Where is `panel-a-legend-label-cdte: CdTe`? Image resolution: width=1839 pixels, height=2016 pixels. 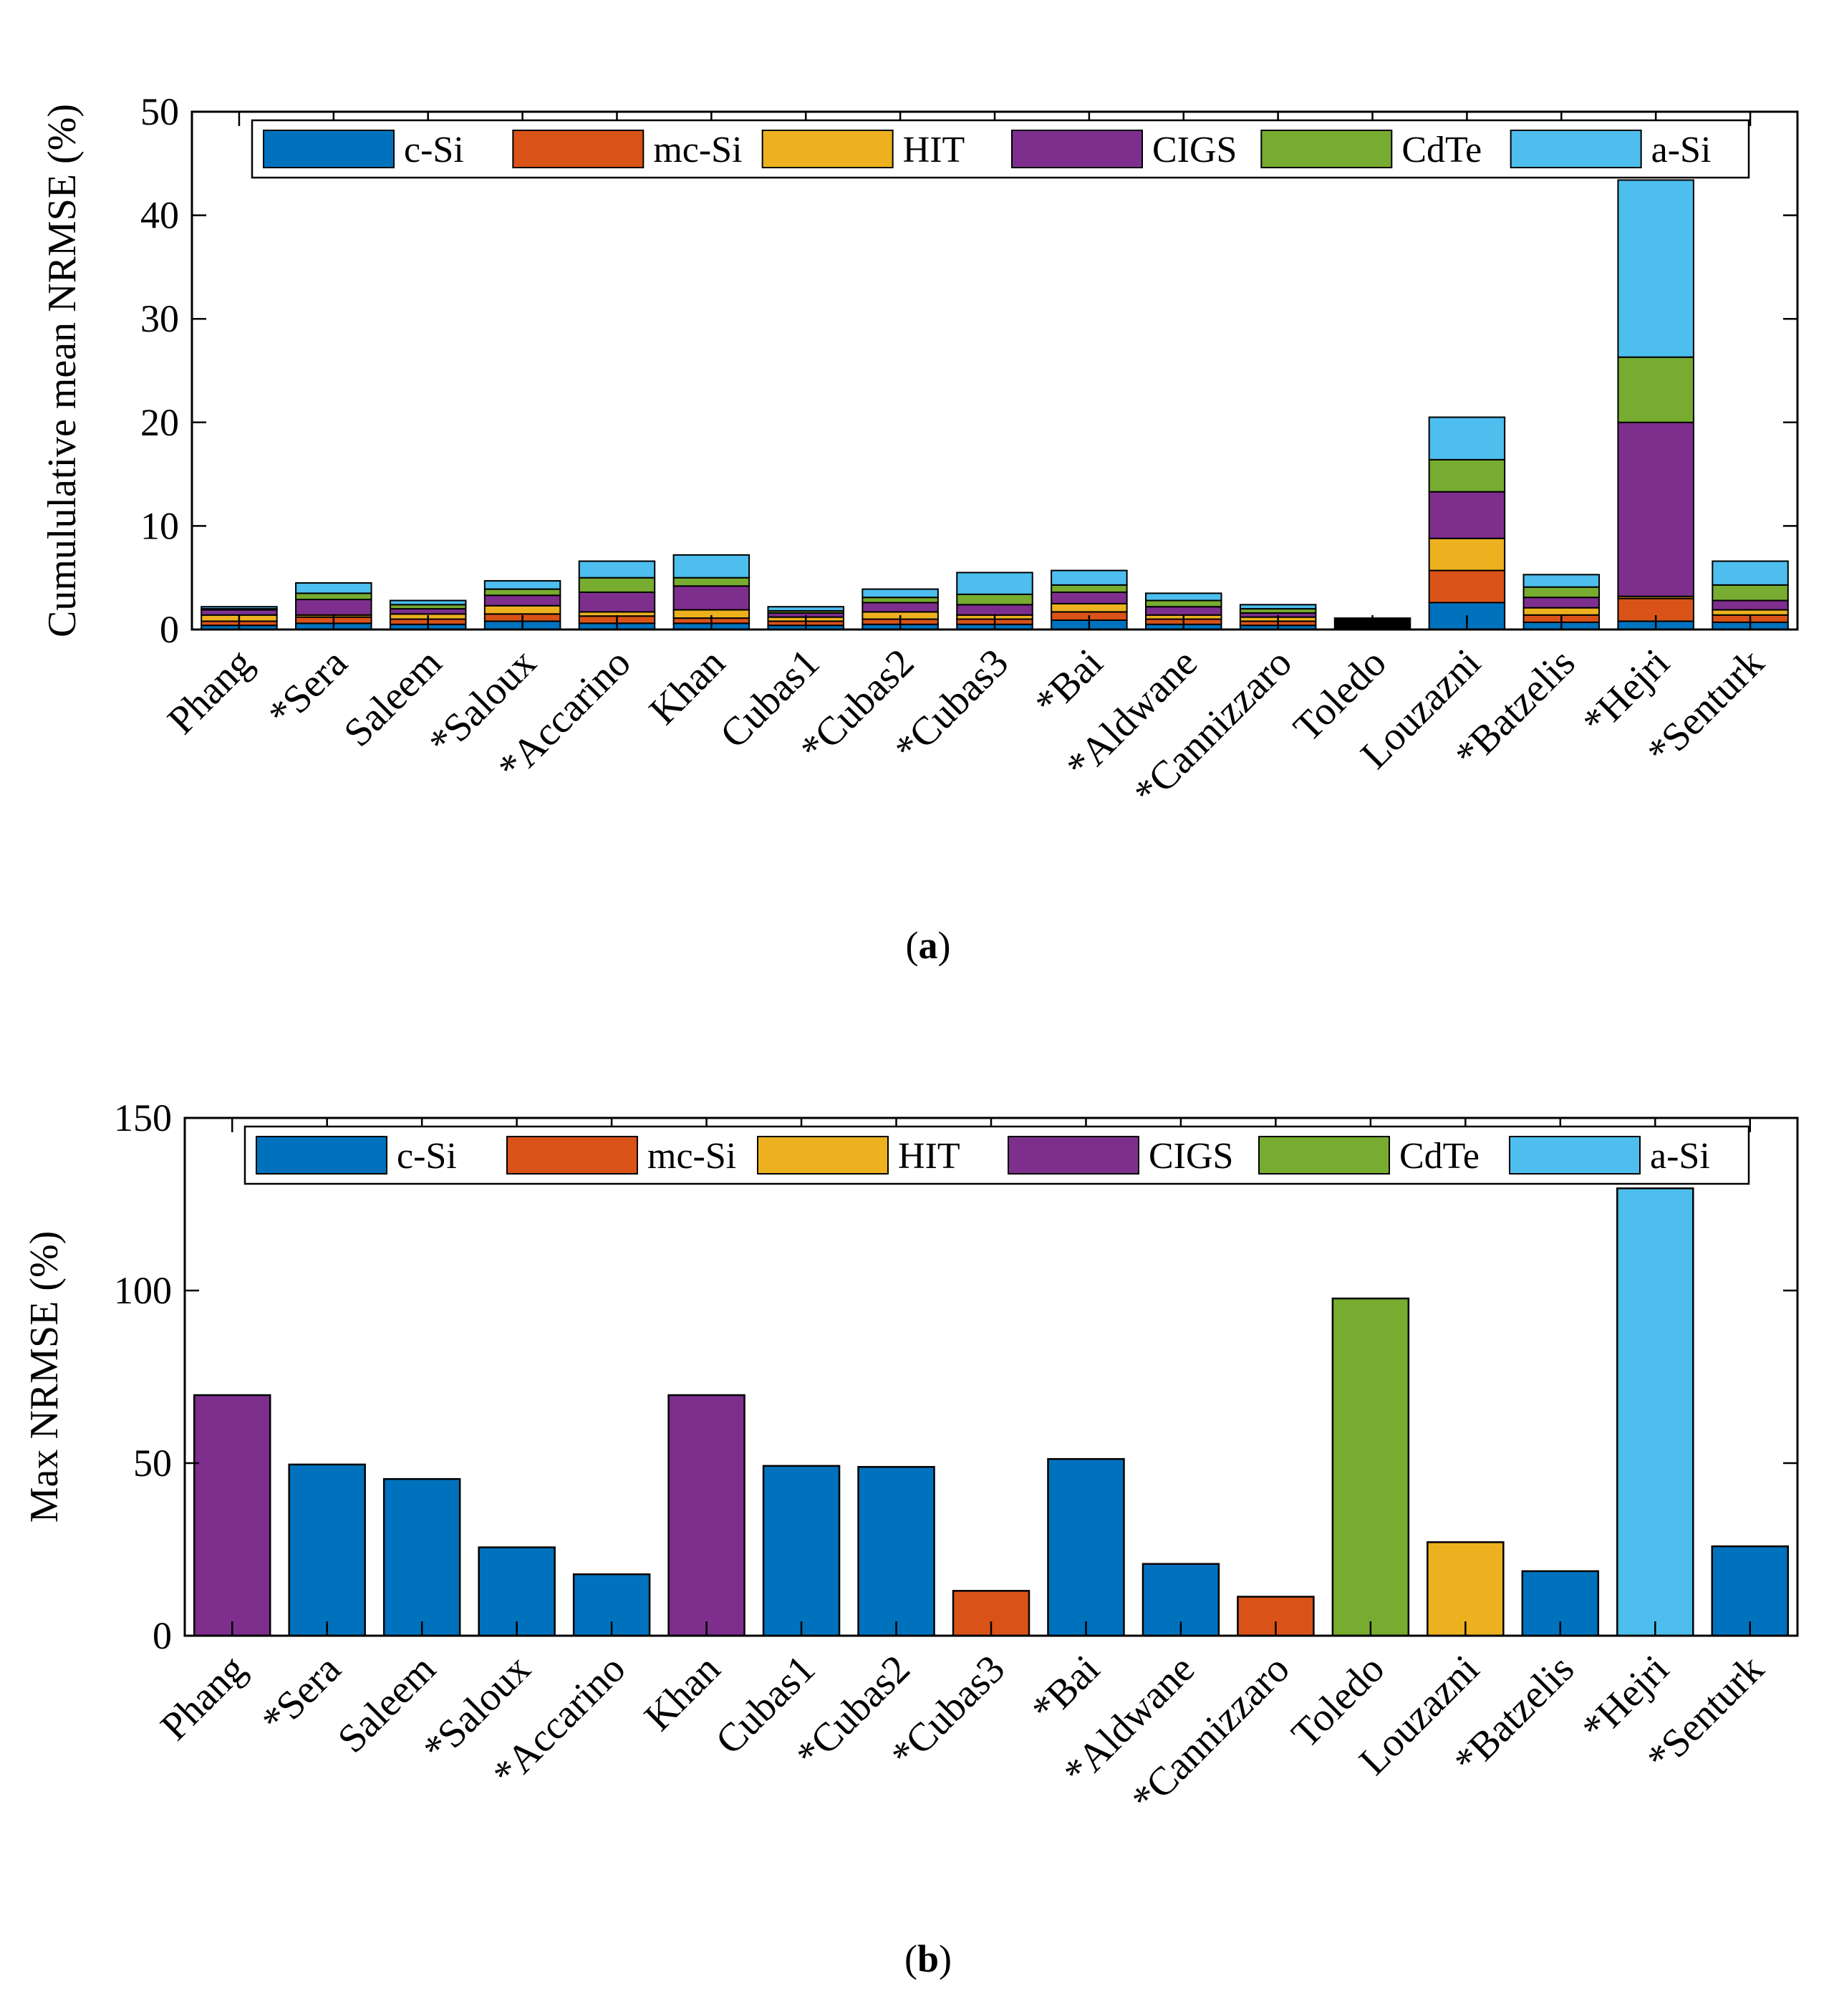
panel-a-legend-label-cdte: CdTe is located at coordinates (1441, 150).